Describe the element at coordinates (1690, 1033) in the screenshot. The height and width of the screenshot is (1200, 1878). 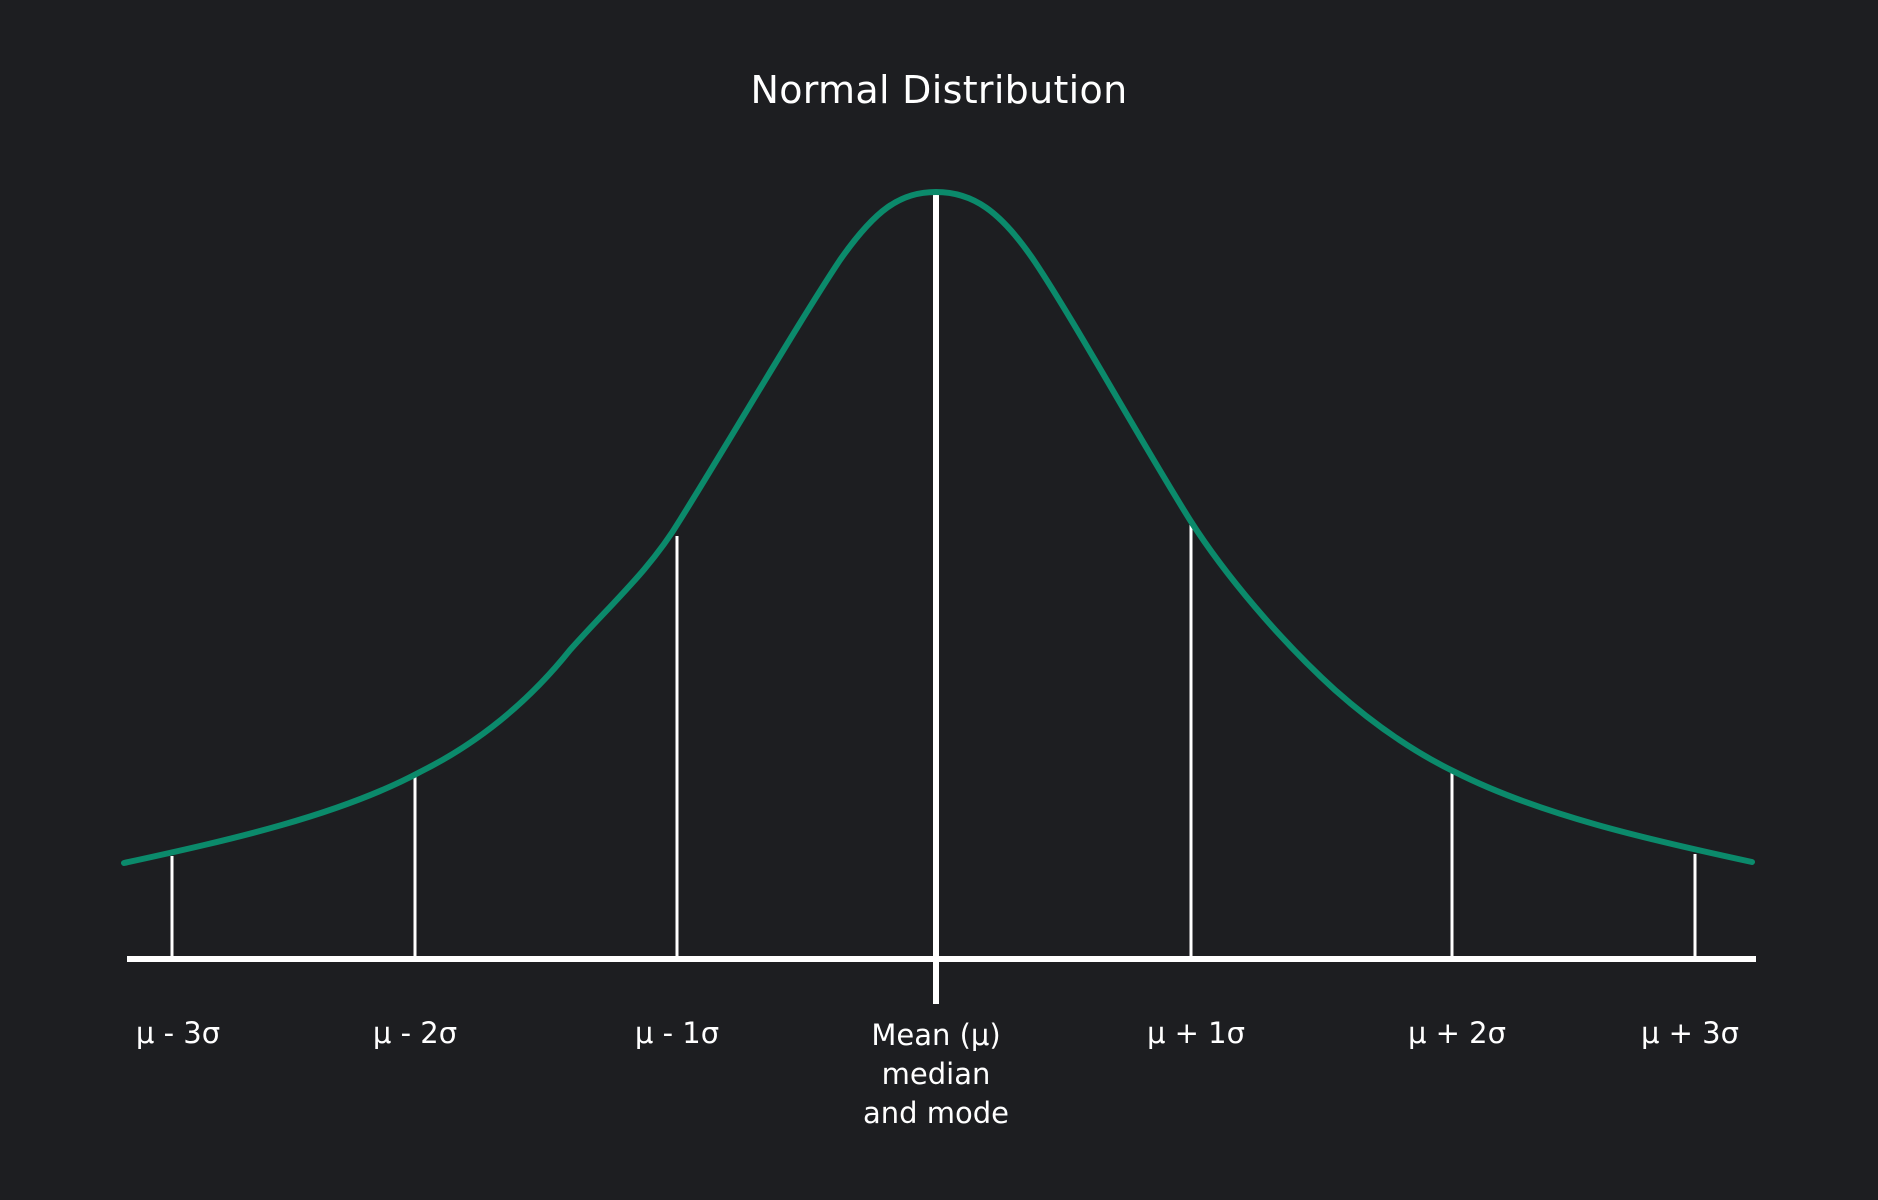
I see `tick-label-plus3: μ + 3σ` at that location.